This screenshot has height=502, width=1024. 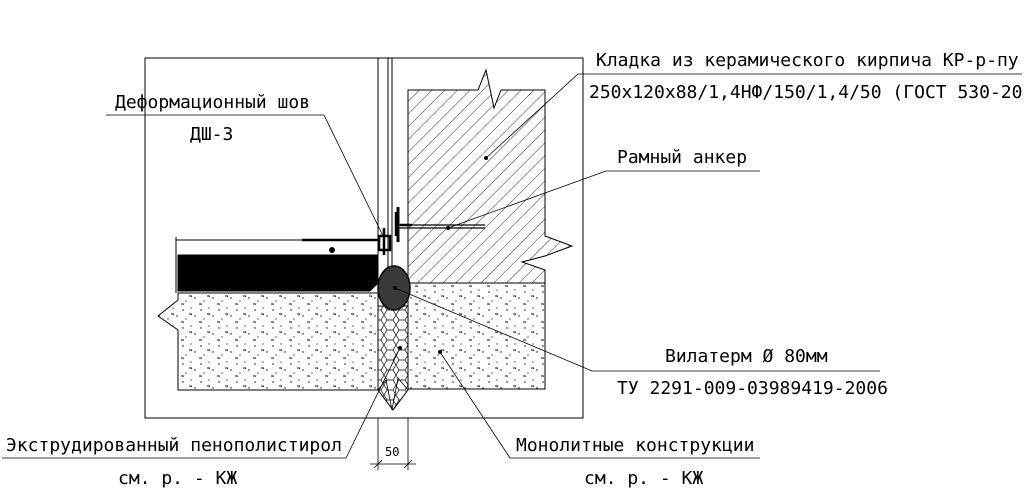 I want to click on label-vilaterm-line1: Вилатерм Ø 80мм, so click(x=746, y=356).